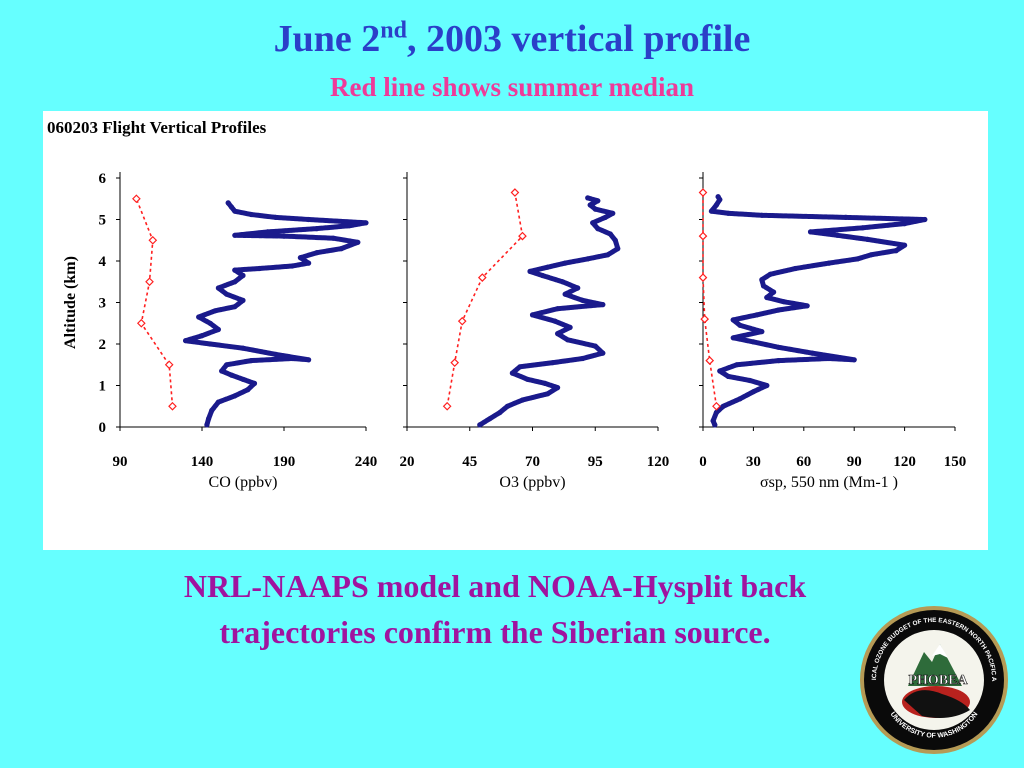 Image resolution: width=1024 pixels, height=768 pixels. Describe the element at coordinates (703, 462) in the screenshot. I see `panel-3-x-tick-label: 0` at that location.